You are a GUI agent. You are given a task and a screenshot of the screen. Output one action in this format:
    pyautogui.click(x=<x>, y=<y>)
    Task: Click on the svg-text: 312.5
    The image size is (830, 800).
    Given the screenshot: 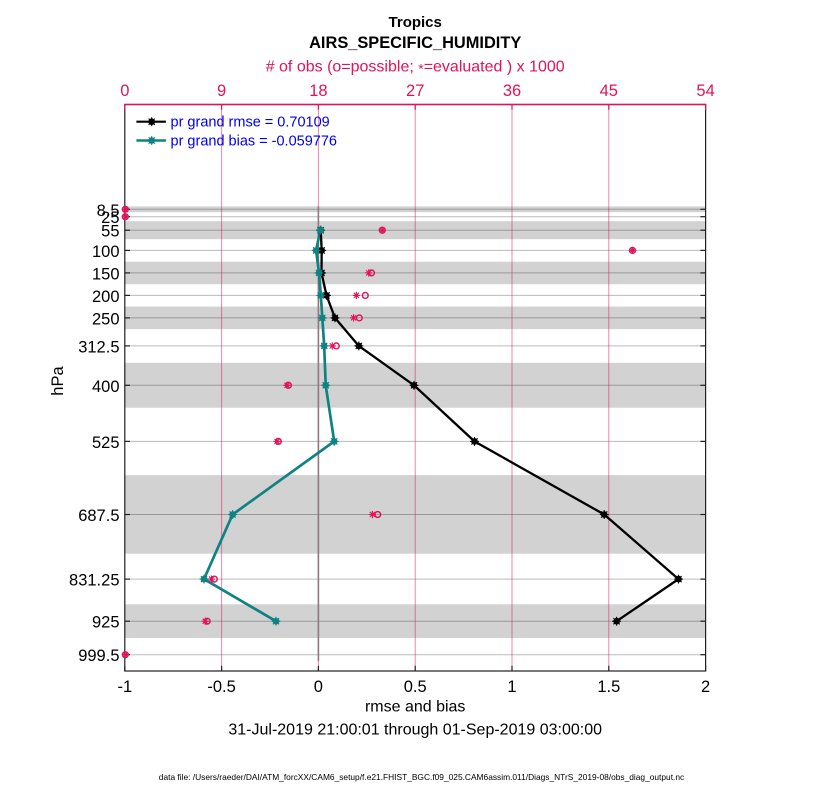 What is the action you would take?
    pyautogui.click(x=98, y=347)
    